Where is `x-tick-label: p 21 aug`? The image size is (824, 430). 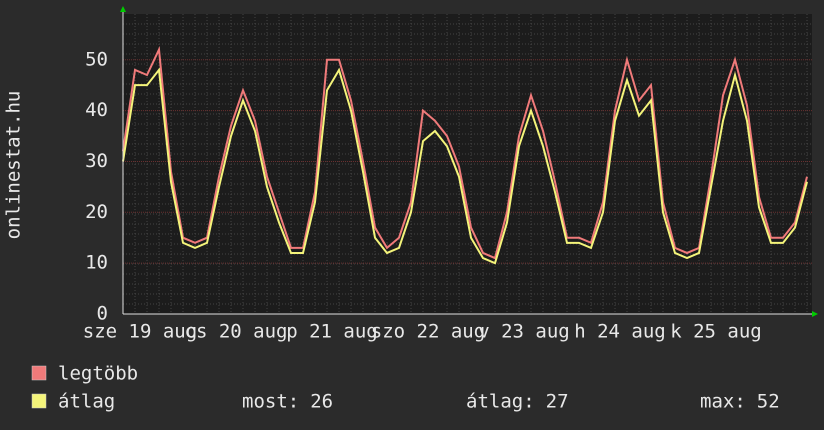
x-tick-label: p 21 aug is located at coordinates (332, 332).